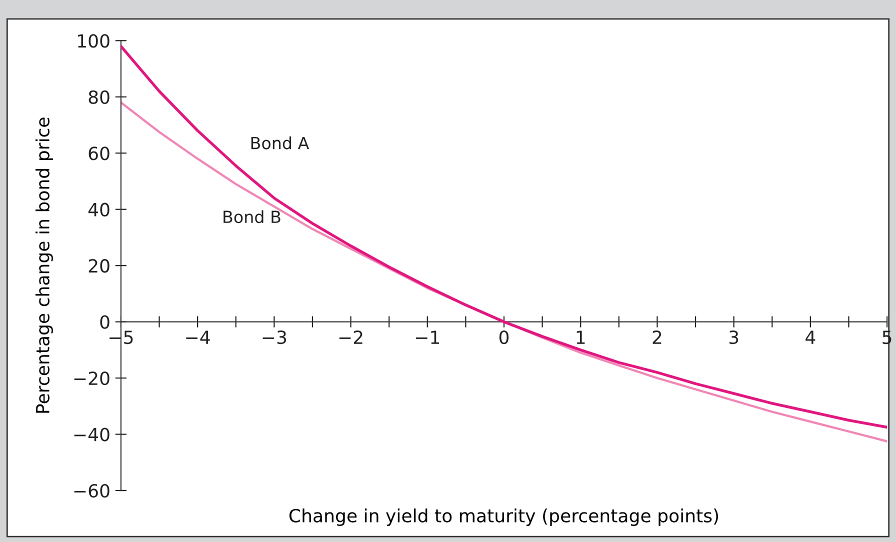  I want to click on x-tick-label: 0, so click(504, 337).